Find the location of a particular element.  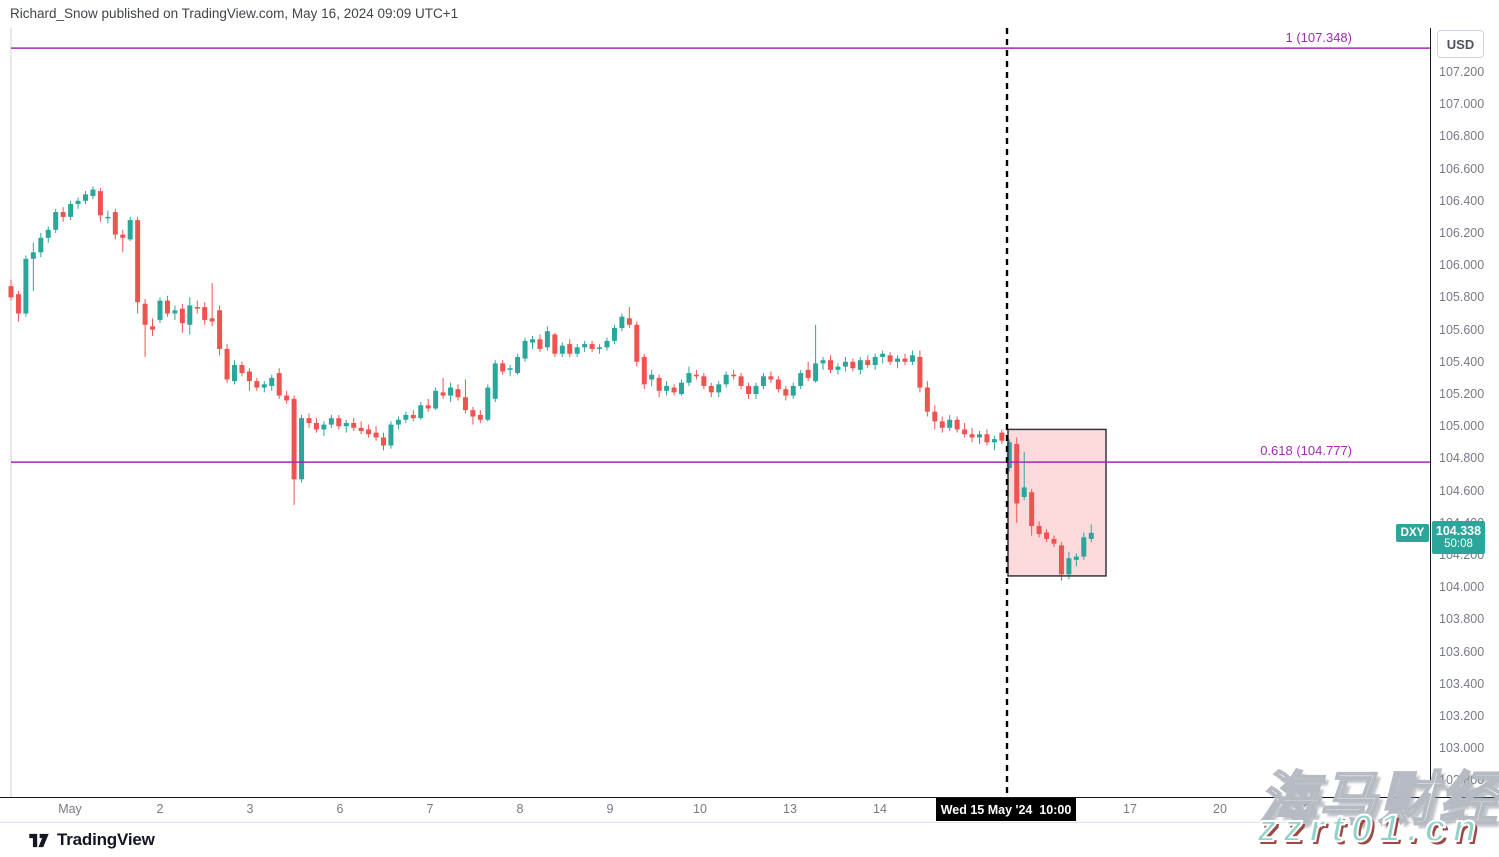

price-axis-label: 105.200 is located at coordinates (1462, 394).